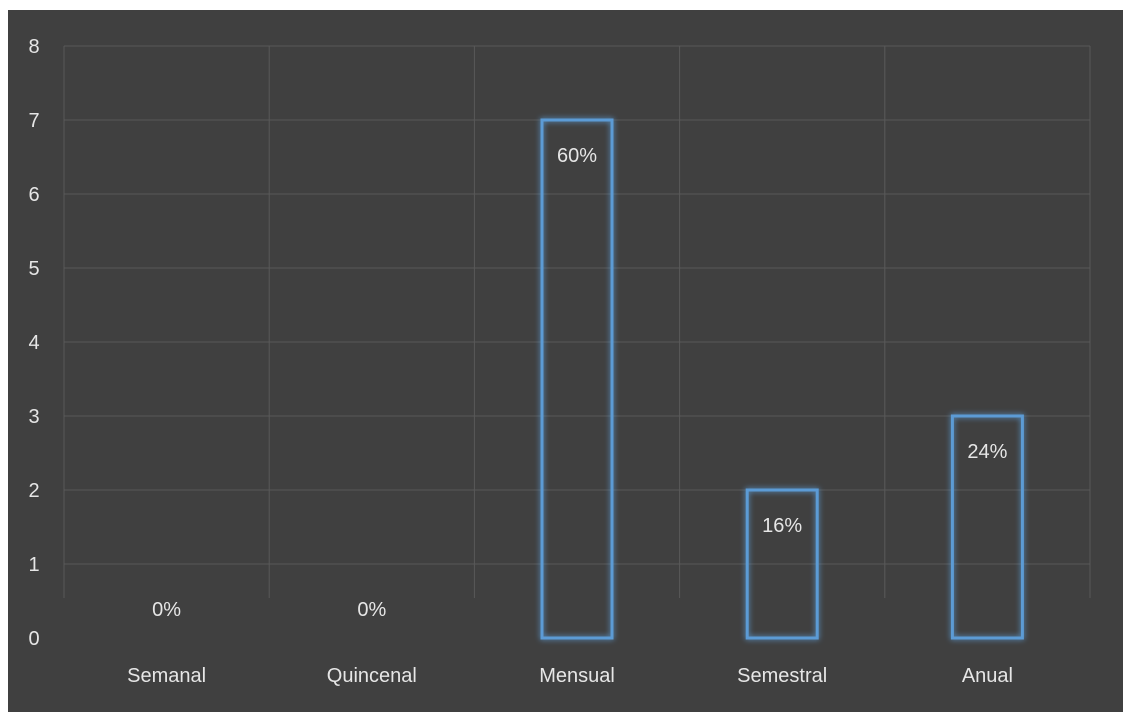  What do you see at coordinates (987, 676) in the screenshot?
I see `x-tick-label: Anual` at bounding box center [987, 676].